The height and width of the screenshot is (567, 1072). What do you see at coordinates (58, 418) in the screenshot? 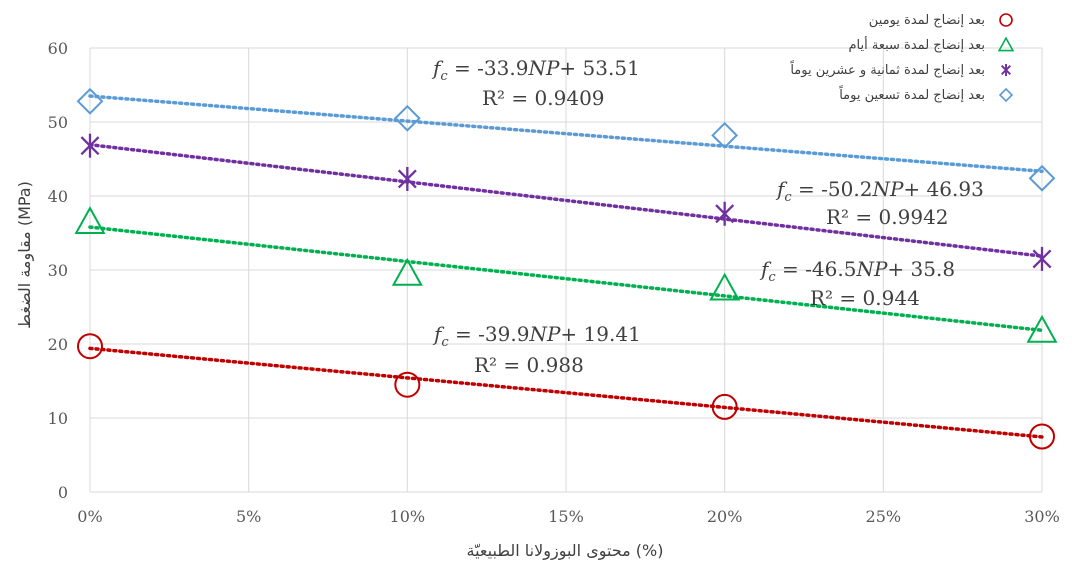
I see `y-tick-label: 10` at bounding box center [58, 418].